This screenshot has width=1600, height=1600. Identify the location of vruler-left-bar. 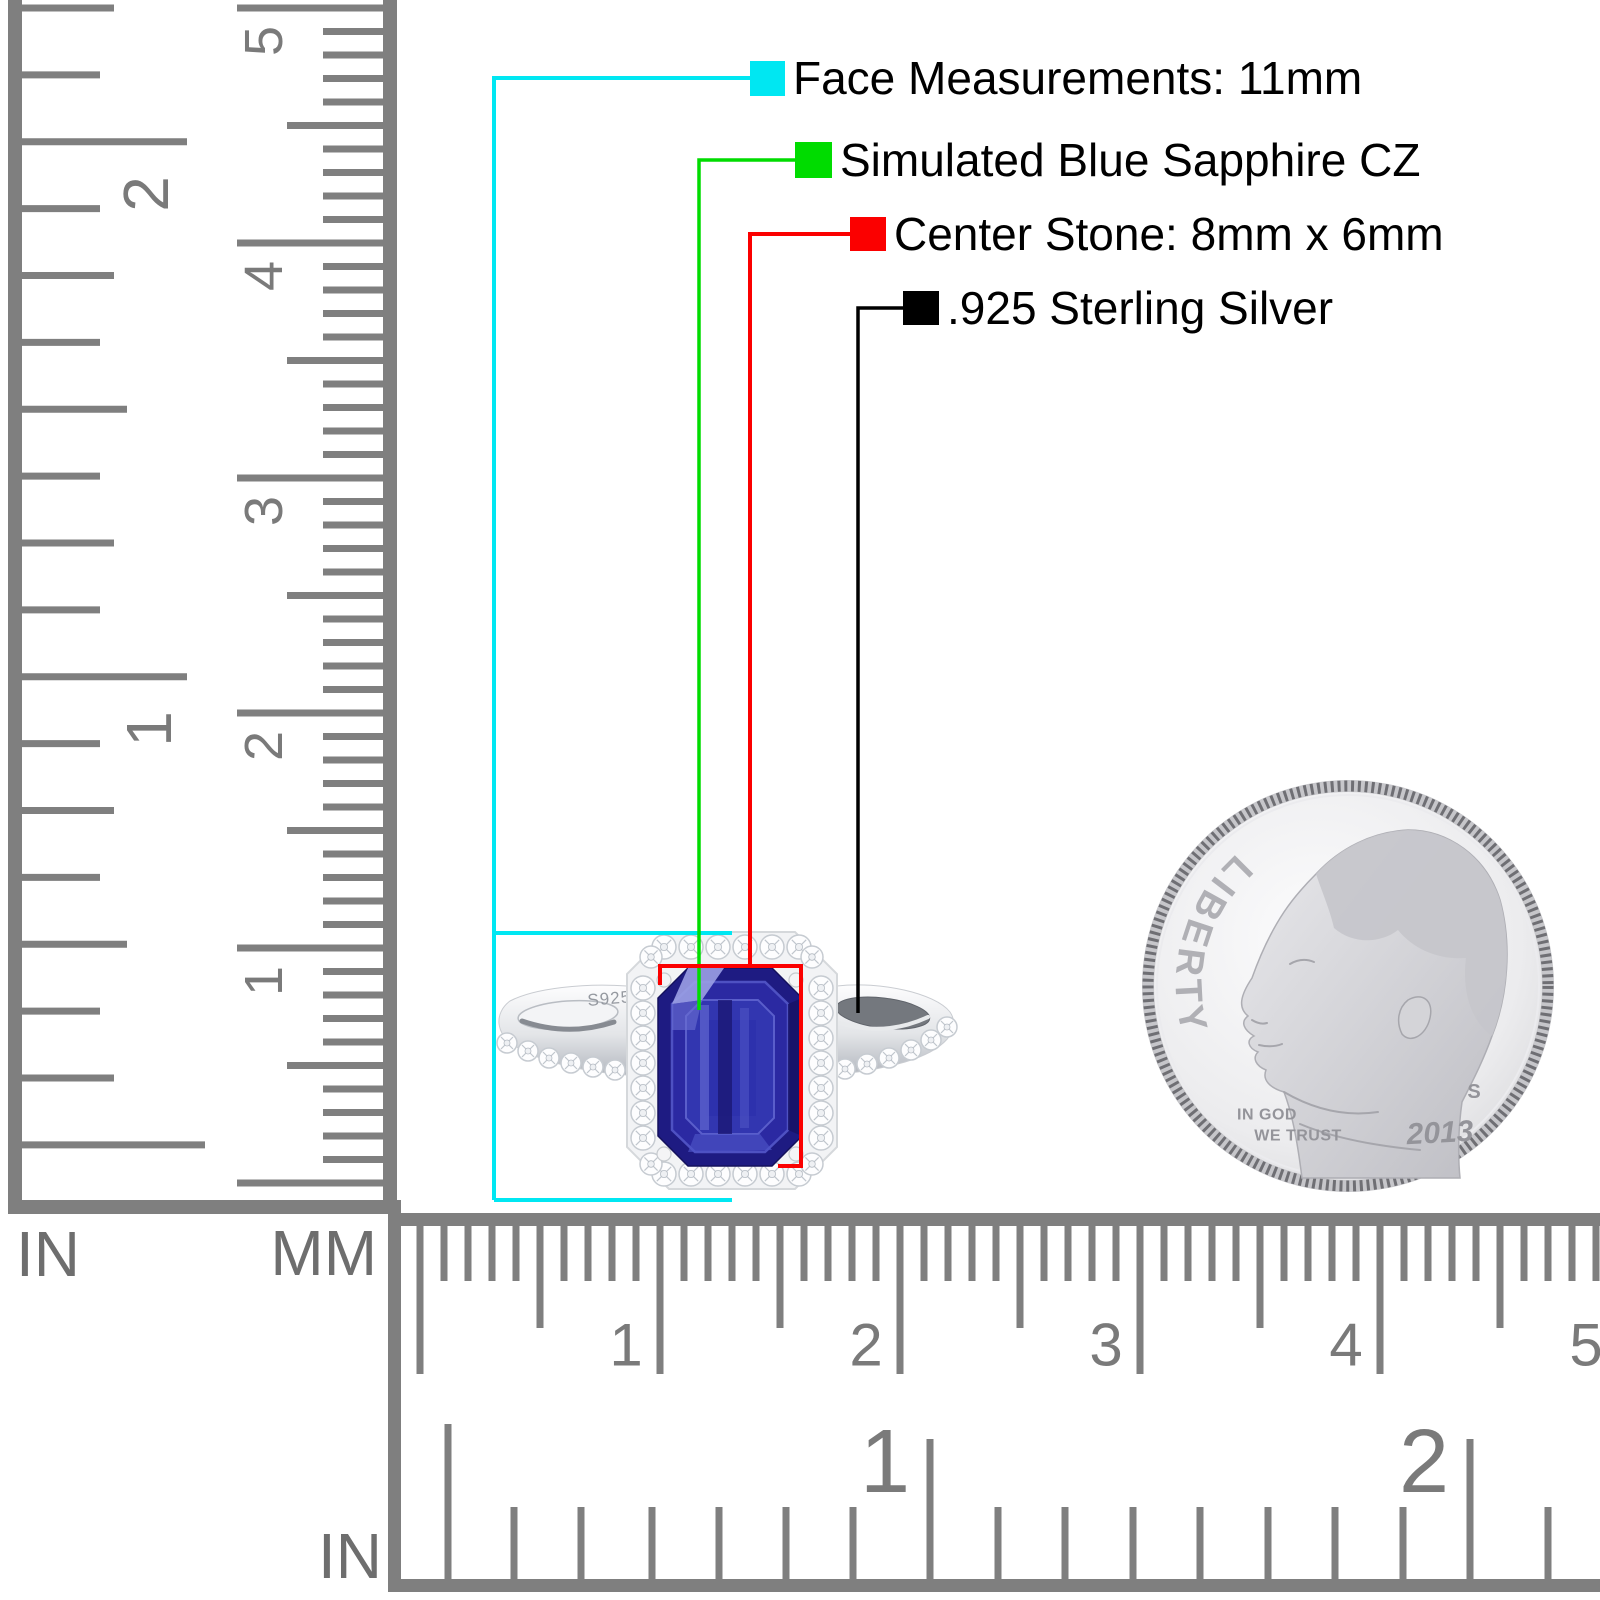
(15, 607).